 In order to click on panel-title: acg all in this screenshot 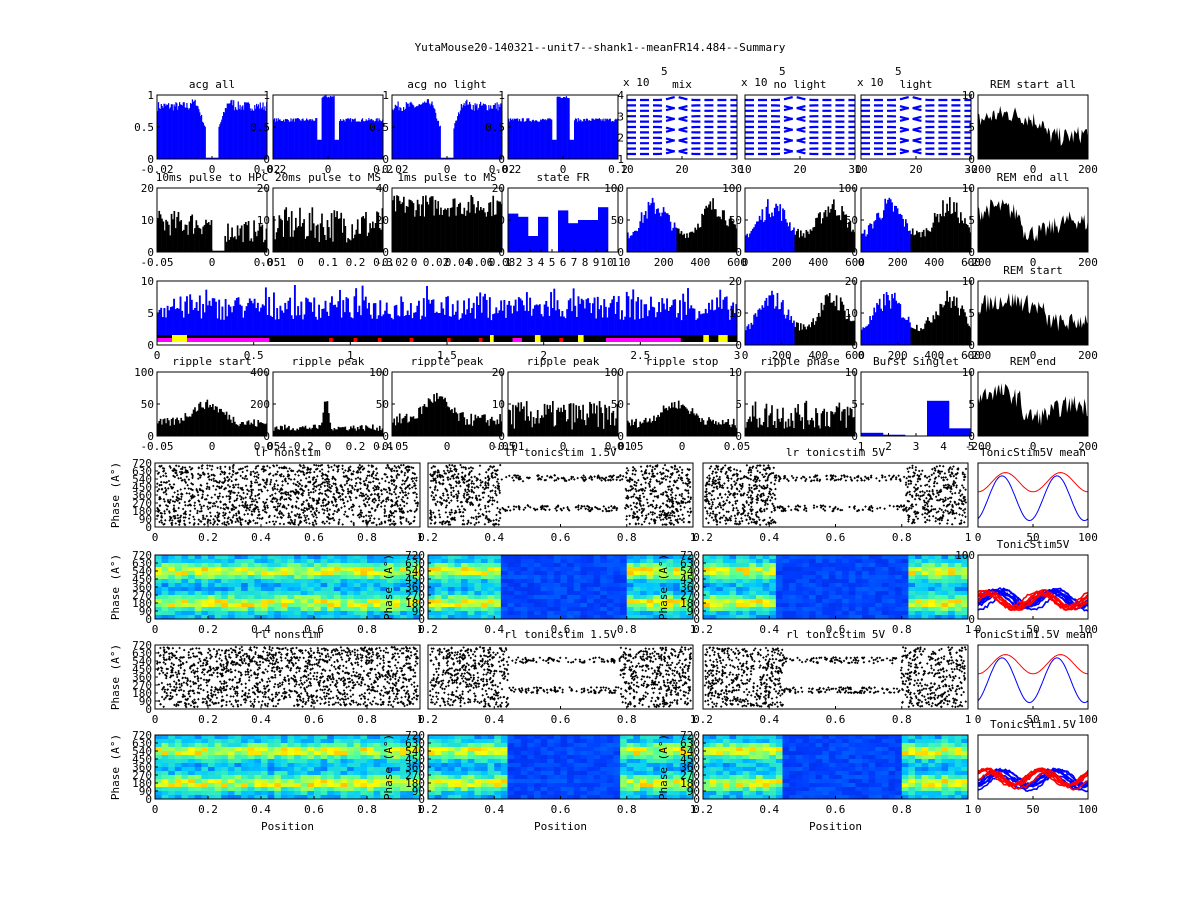, I will do `click(212, 84)`.